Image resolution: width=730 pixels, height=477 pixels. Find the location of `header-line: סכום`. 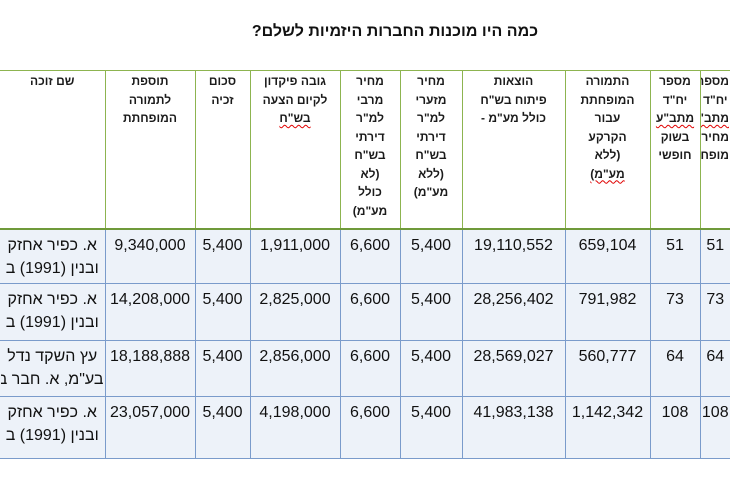

header-line: סכום is located at coordinates (222, 81).